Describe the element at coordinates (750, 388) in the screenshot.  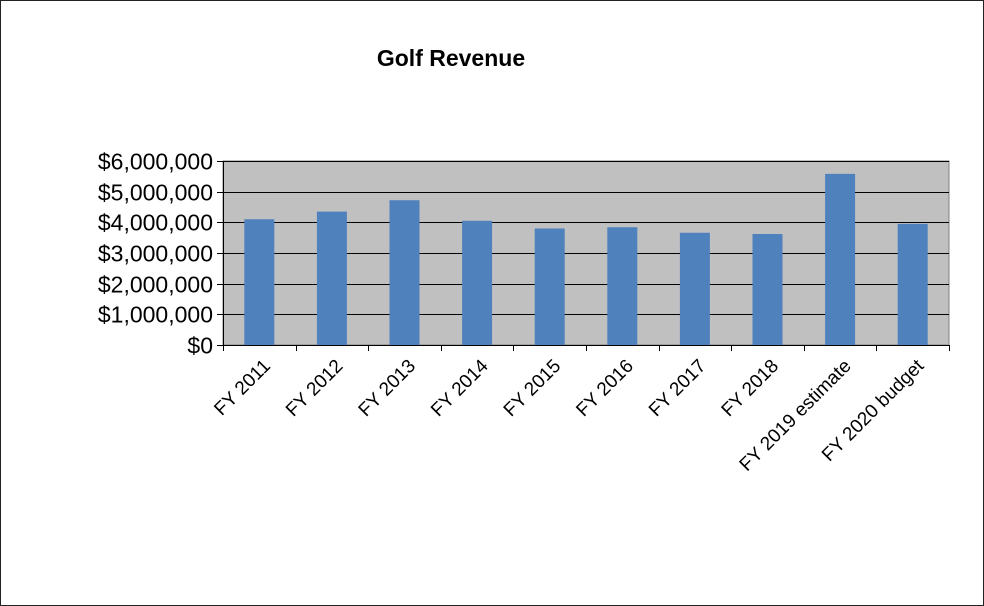
I see `x-tick-label: FY 2018` at that location.